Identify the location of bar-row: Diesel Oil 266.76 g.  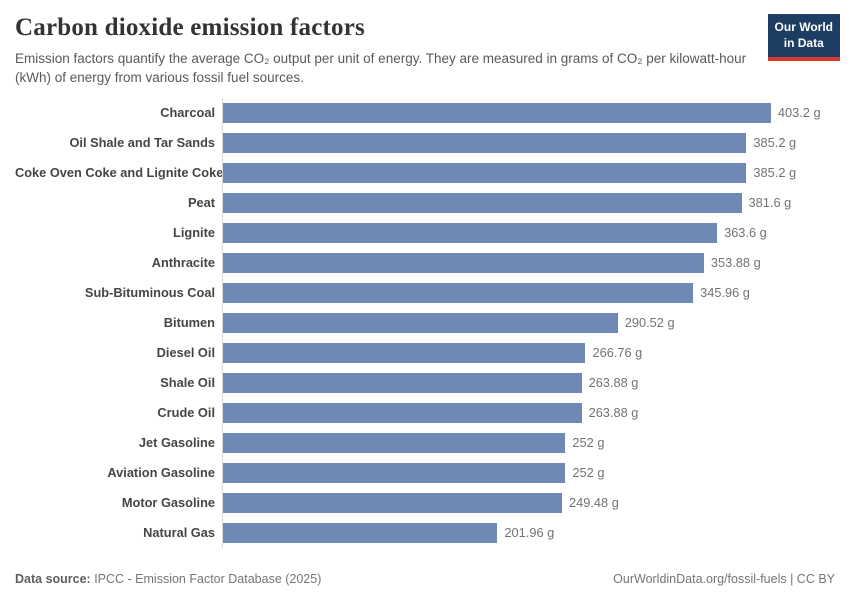
(427, 352).